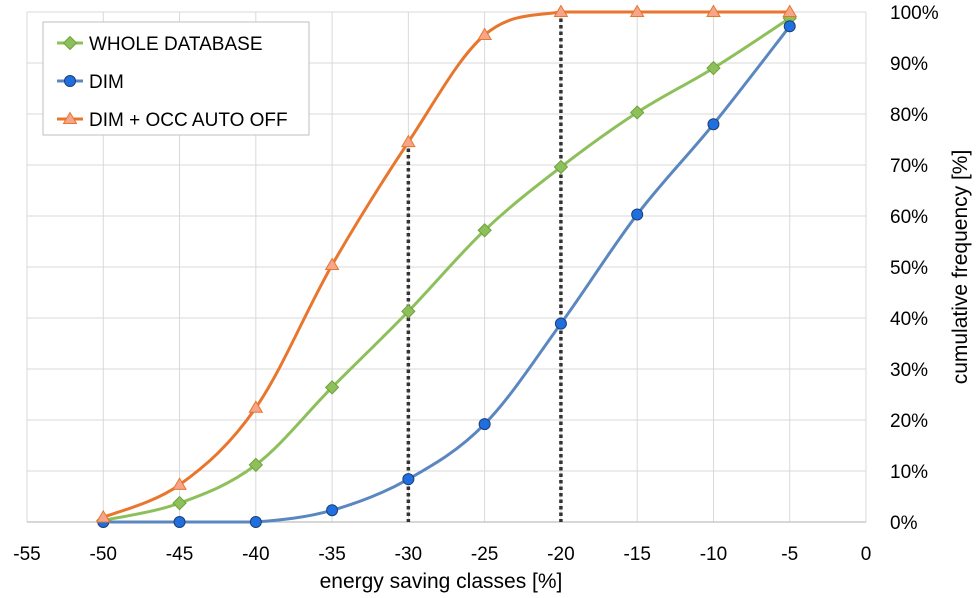 This screenshot has width=977, height=598. I want to click on x-tick-label: -25, so click(484, 554).